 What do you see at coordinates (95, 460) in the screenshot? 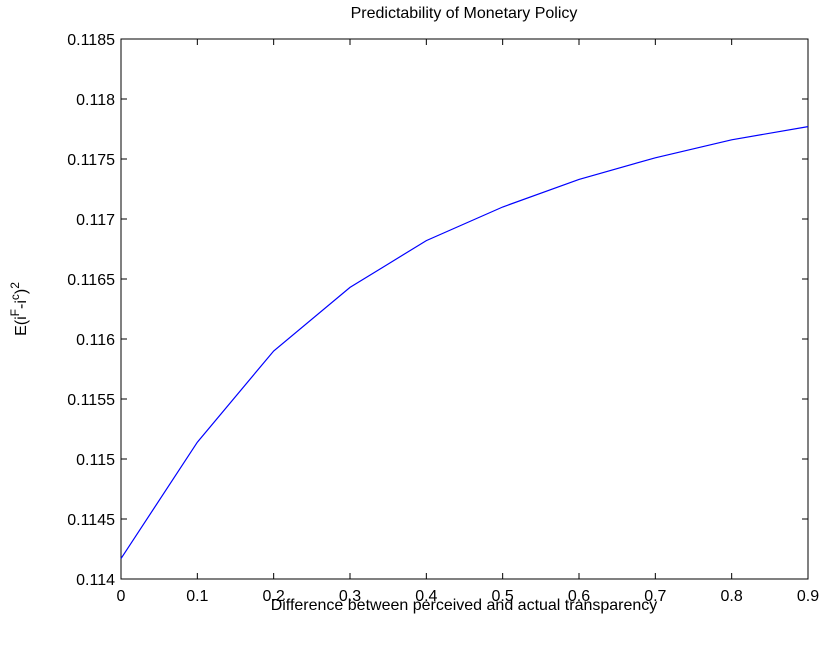
I see `y-tick-label: 0.115` at bounding box center [95, 460].